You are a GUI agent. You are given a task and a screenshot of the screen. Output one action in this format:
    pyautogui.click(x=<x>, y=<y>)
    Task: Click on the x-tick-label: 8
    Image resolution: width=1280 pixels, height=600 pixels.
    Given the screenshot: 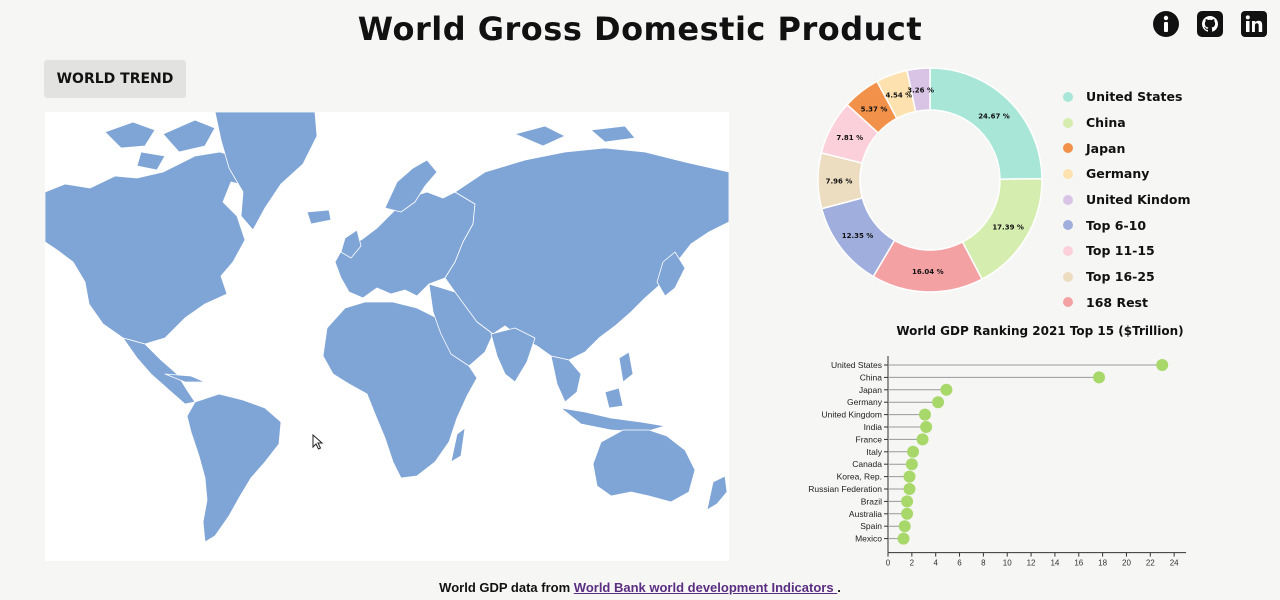 What is the action you would take?
    pyautogui.click(x=983, y=563)
    